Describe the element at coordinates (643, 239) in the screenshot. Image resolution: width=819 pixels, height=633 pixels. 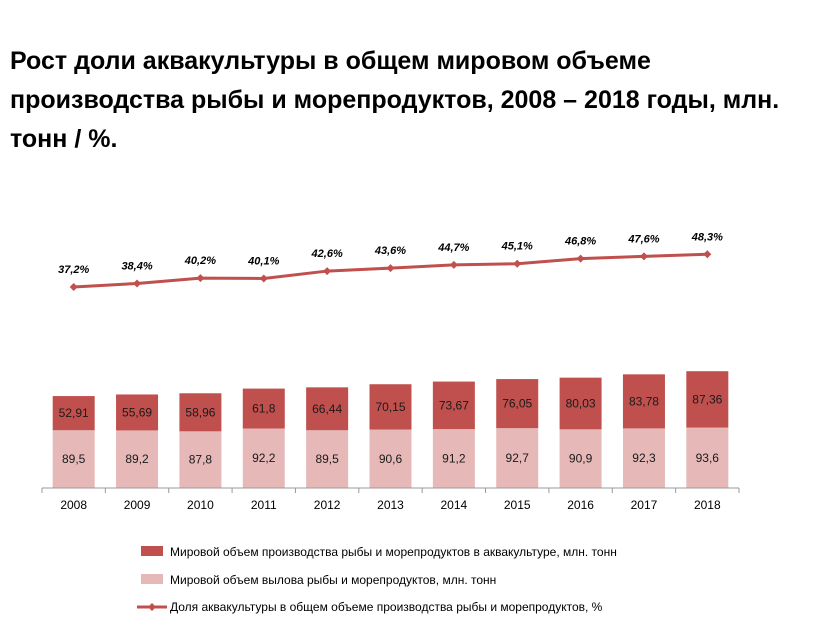
I see `share-label-2017: 47,6%` at that location.